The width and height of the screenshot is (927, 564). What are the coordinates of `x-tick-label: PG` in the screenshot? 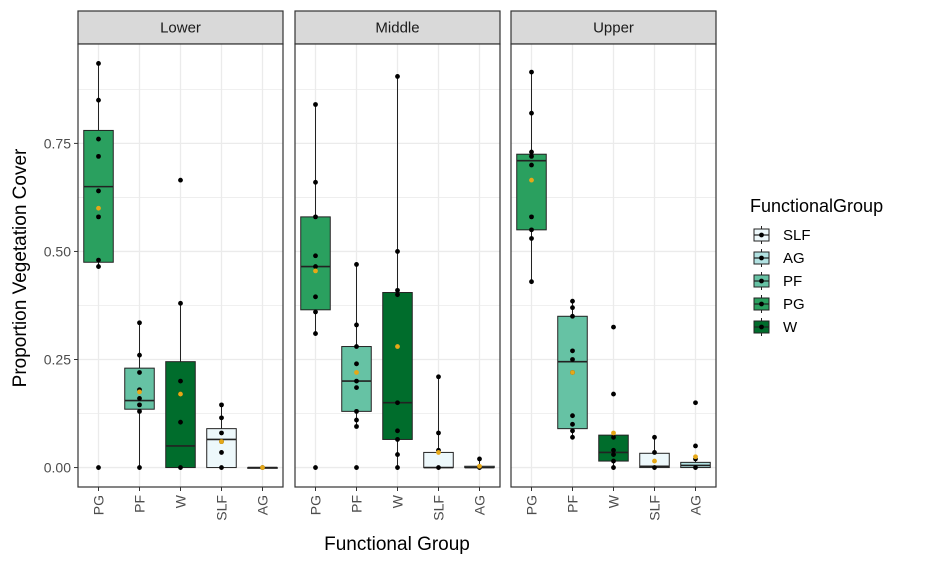 It's located at (532, 505).